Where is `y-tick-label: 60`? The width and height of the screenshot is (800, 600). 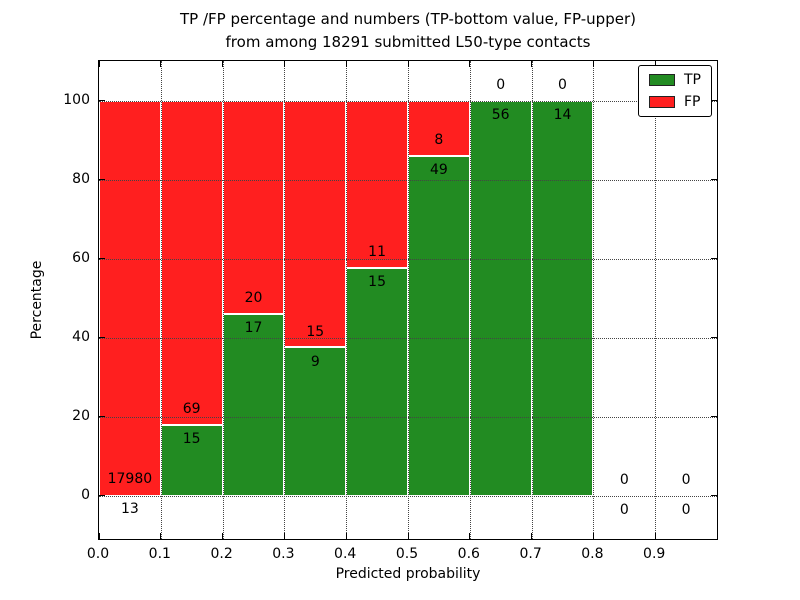 y-tick-label: 60 is located at coordinates (81, 257).